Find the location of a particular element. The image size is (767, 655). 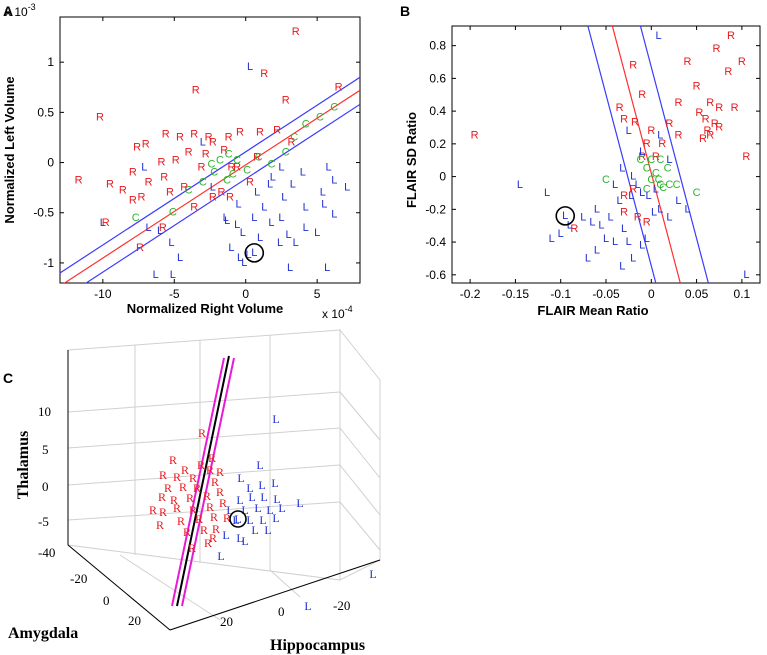

y-tick-label: 0.4 is located at coordinates (437, 111).